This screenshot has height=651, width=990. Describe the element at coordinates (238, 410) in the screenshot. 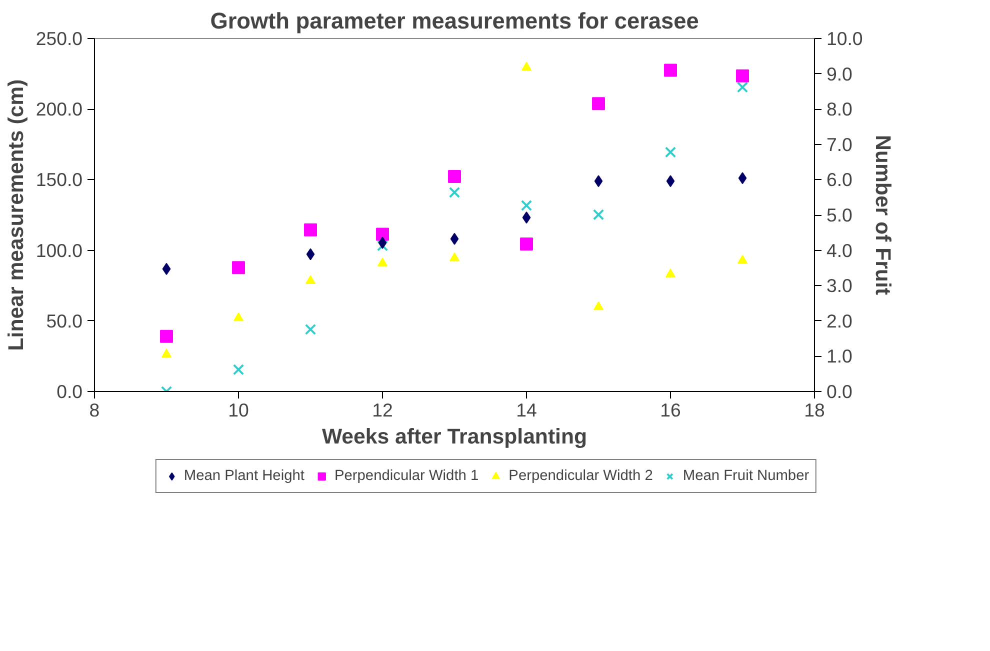

I see `x-tick-label: 10` at that location.